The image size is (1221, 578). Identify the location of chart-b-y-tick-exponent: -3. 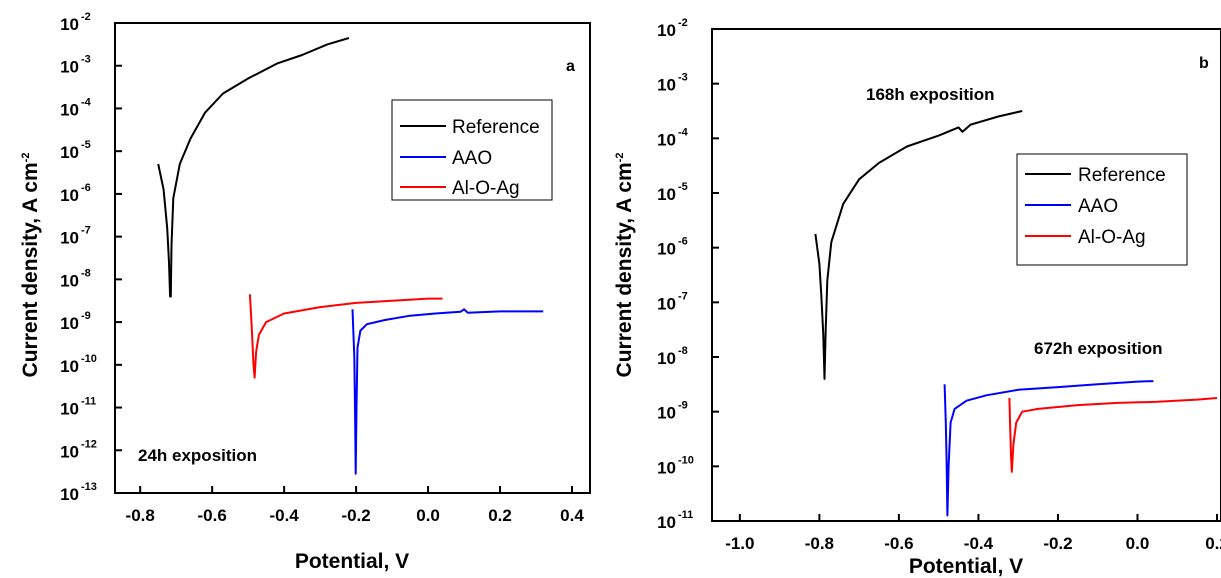
(683, 78).